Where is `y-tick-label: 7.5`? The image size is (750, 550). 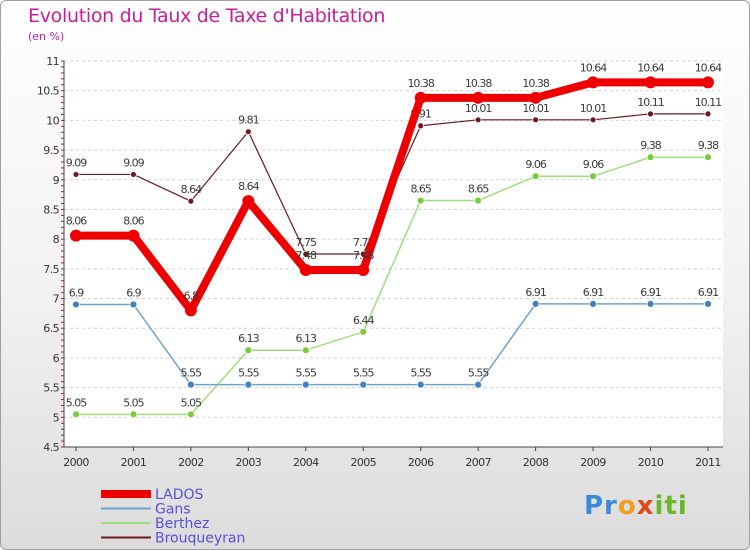
y-tick-label: 7.5 is located at coordinates (51, 269).